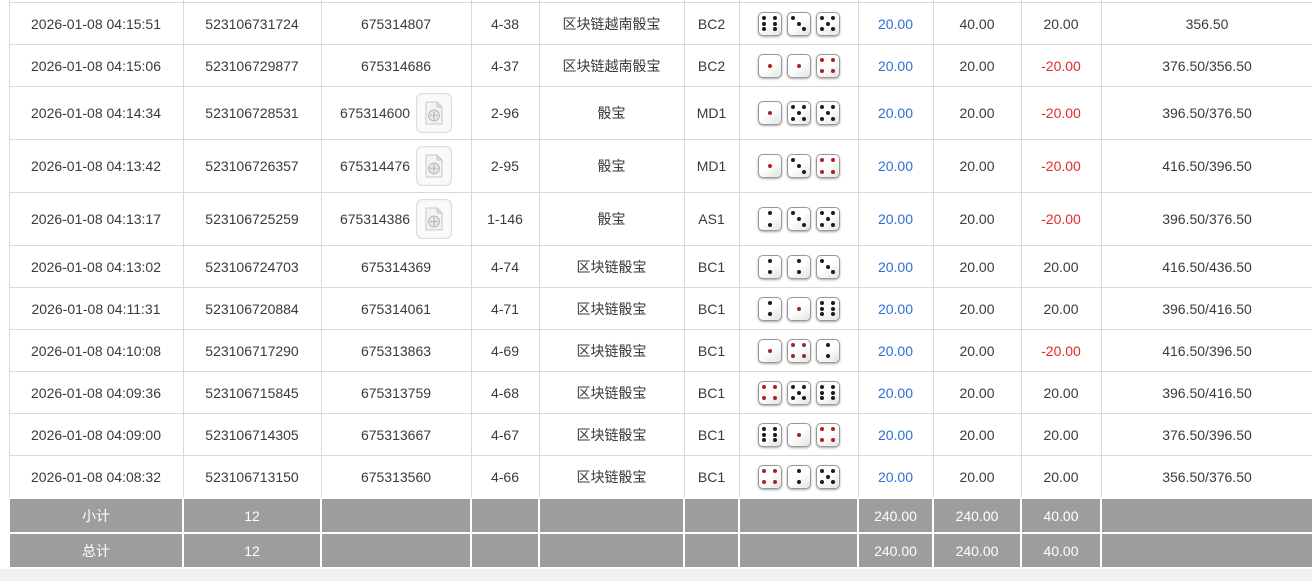 The height and width of the screenshot is (587, 1312). I want to click on bet-time-cell: 2026-01-08 04:15:06, so click(96, 65).